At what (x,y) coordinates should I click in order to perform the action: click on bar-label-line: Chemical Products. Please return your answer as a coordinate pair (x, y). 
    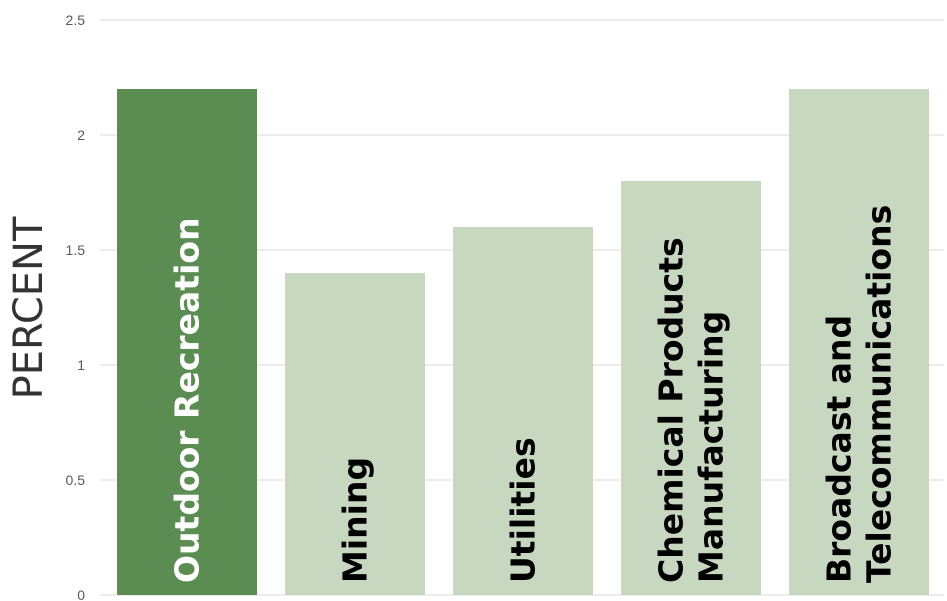
    Looking at the image, I should click on (671, 410).